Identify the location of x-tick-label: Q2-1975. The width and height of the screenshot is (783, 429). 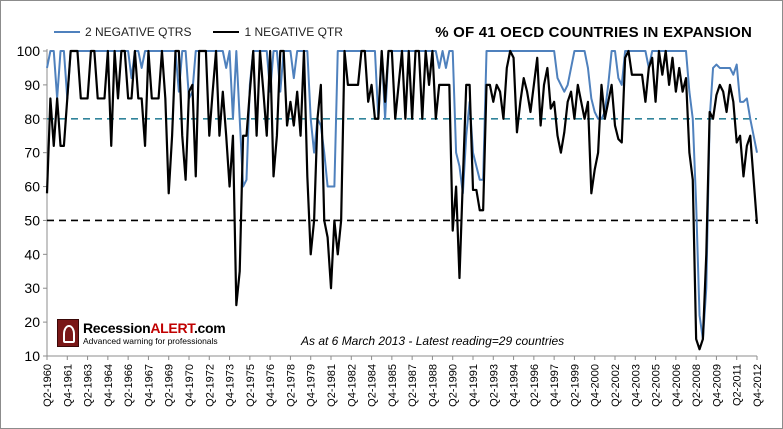
(251, 385).